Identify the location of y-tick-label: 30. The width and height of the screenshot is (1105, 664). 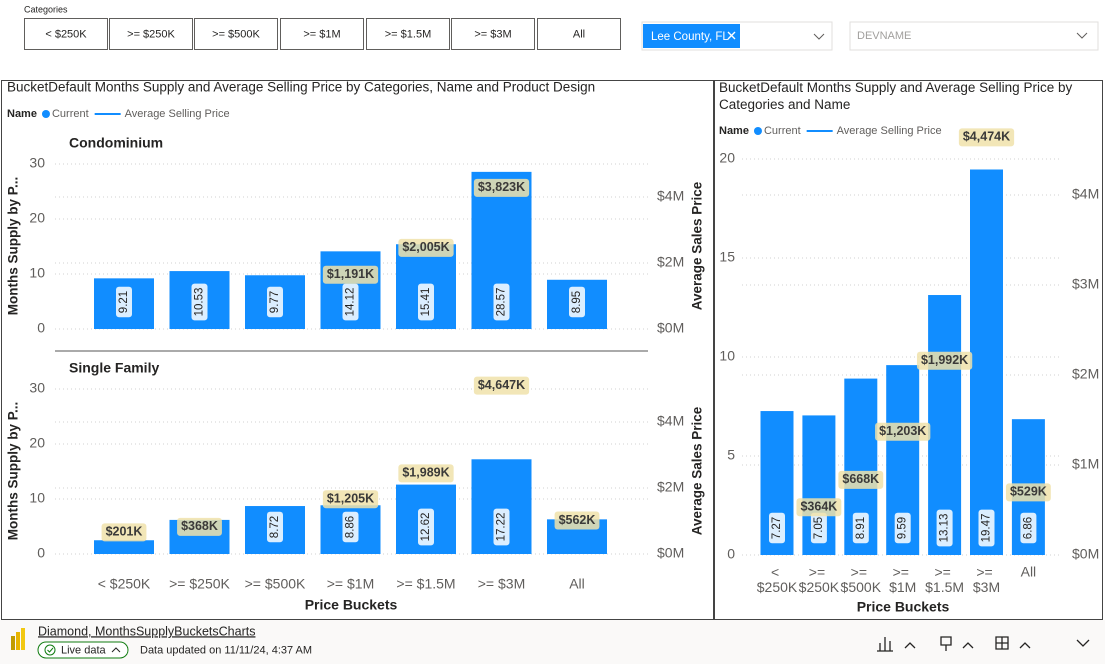
(37, 388).